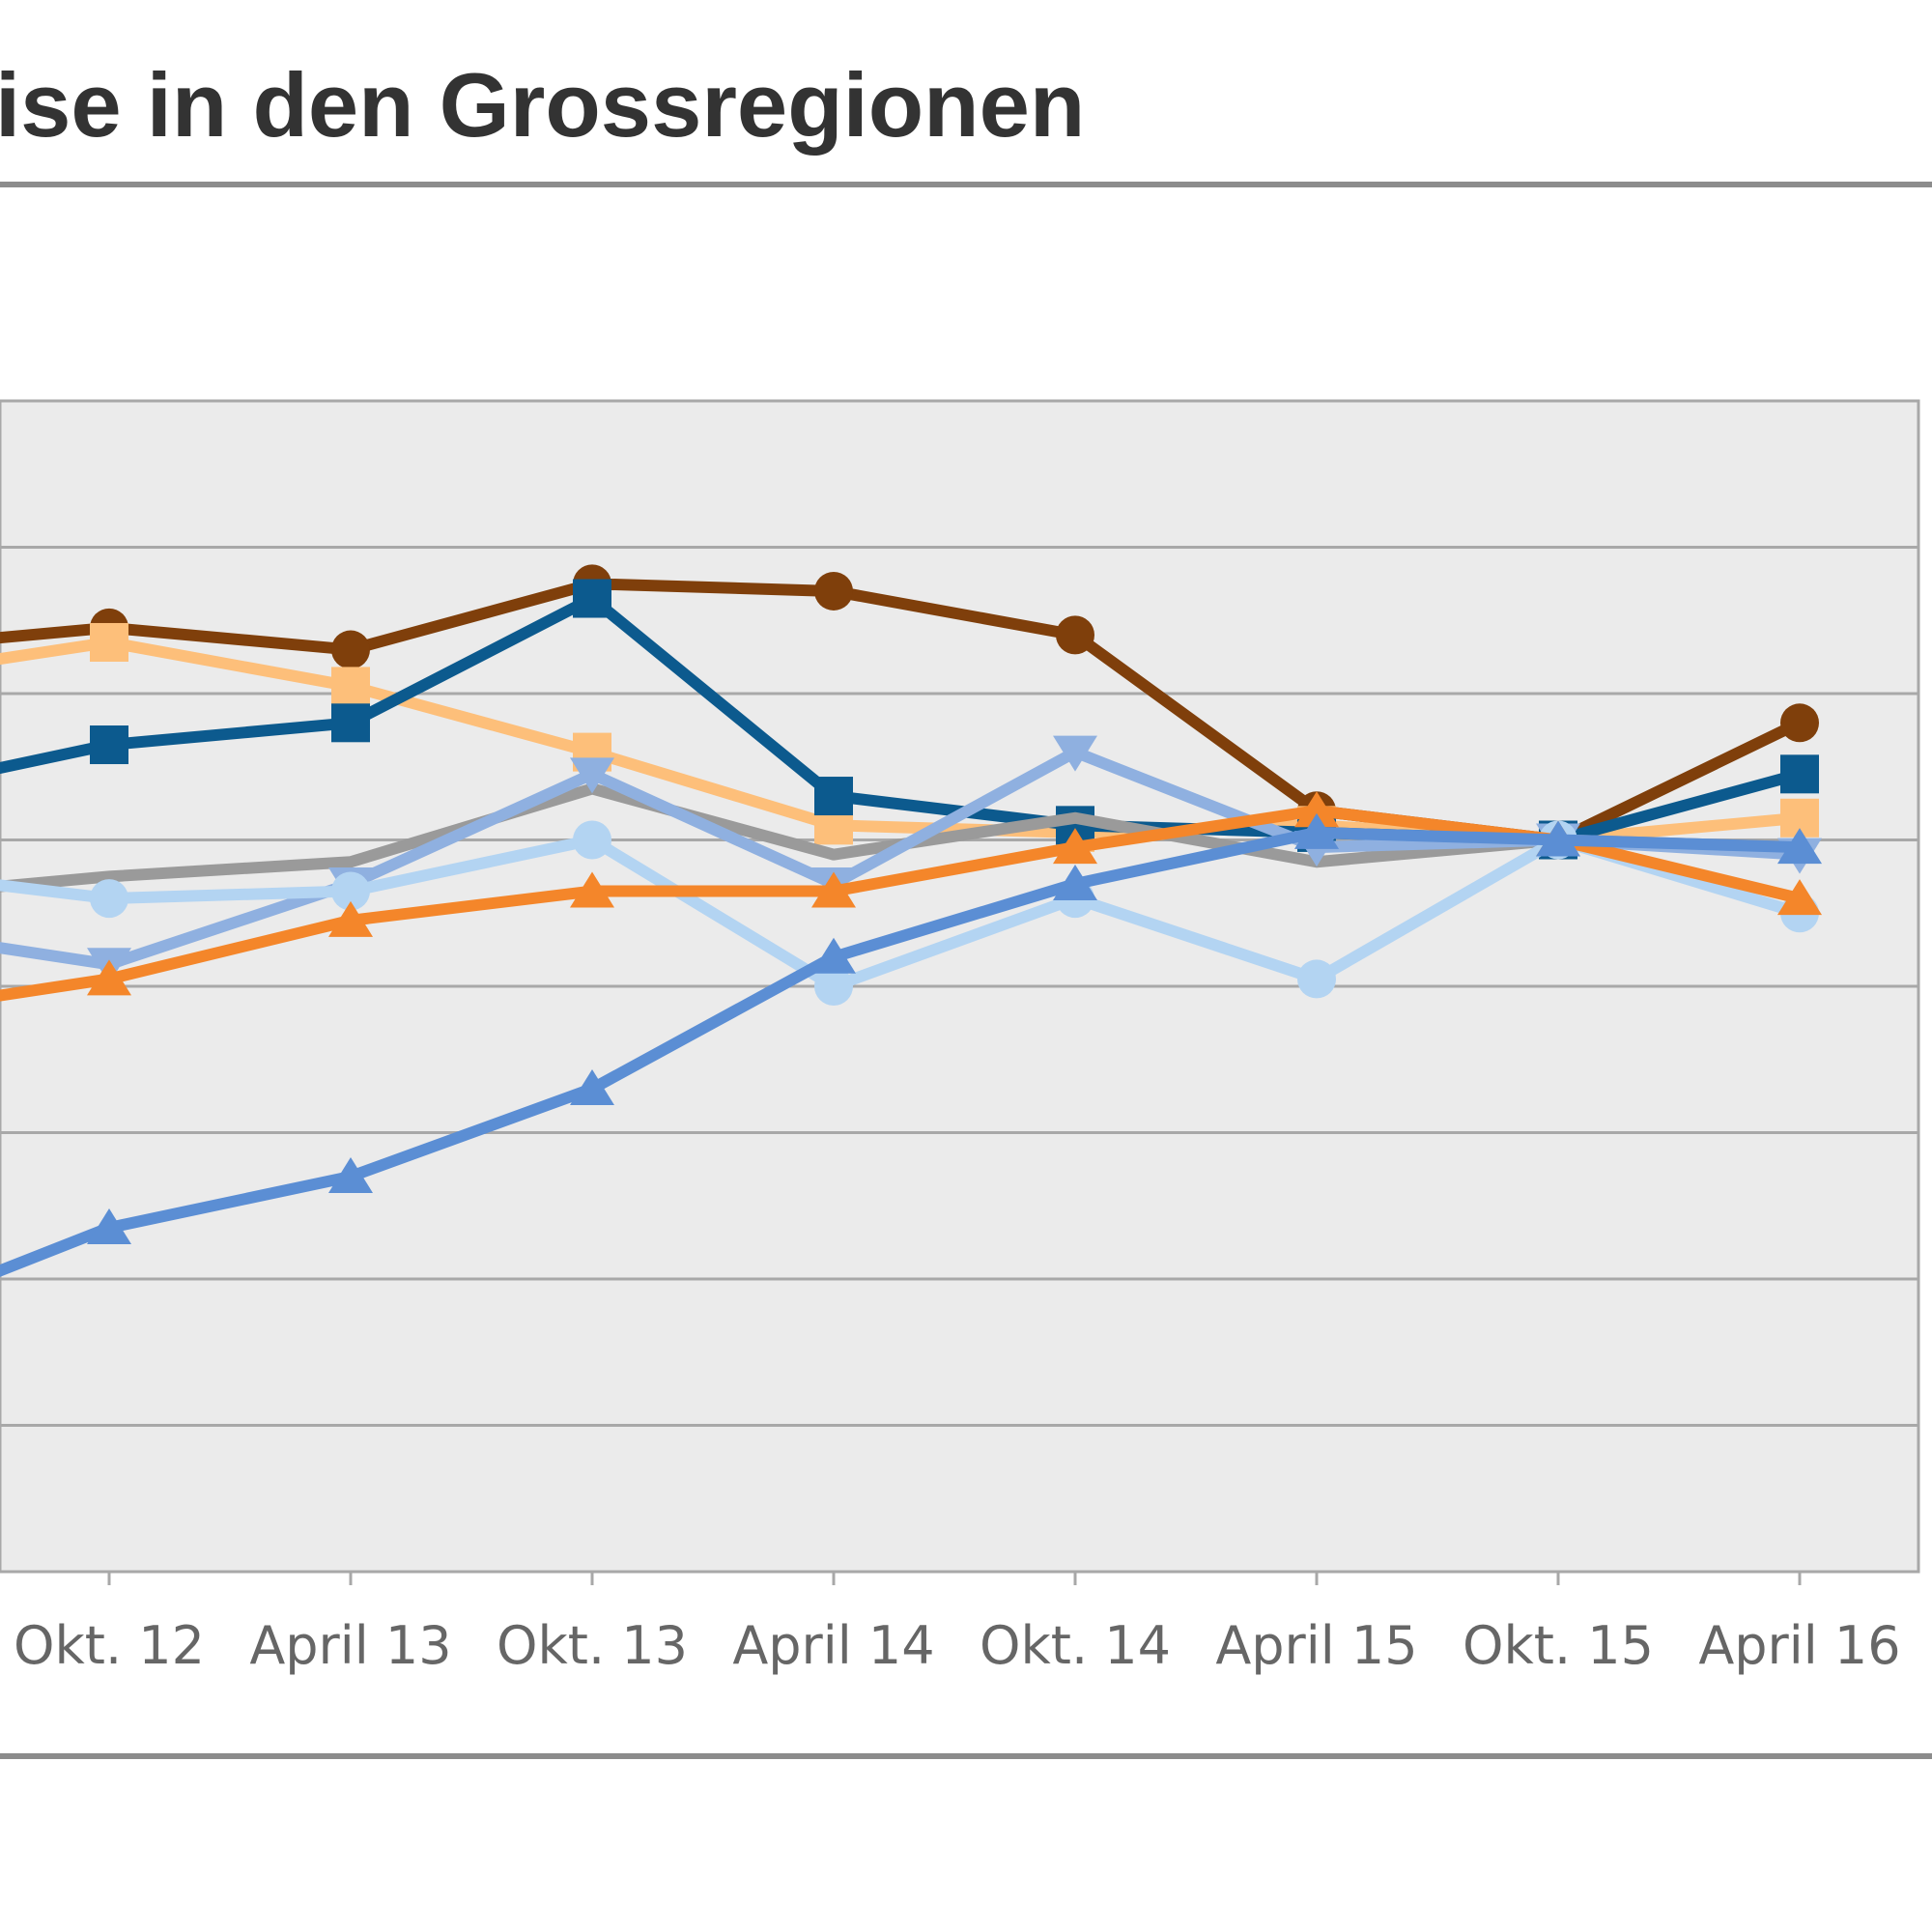 The image size is (1932, 1932). Describe the element at coordinates (911, 896) in the screenshot. I see `series` at that location.